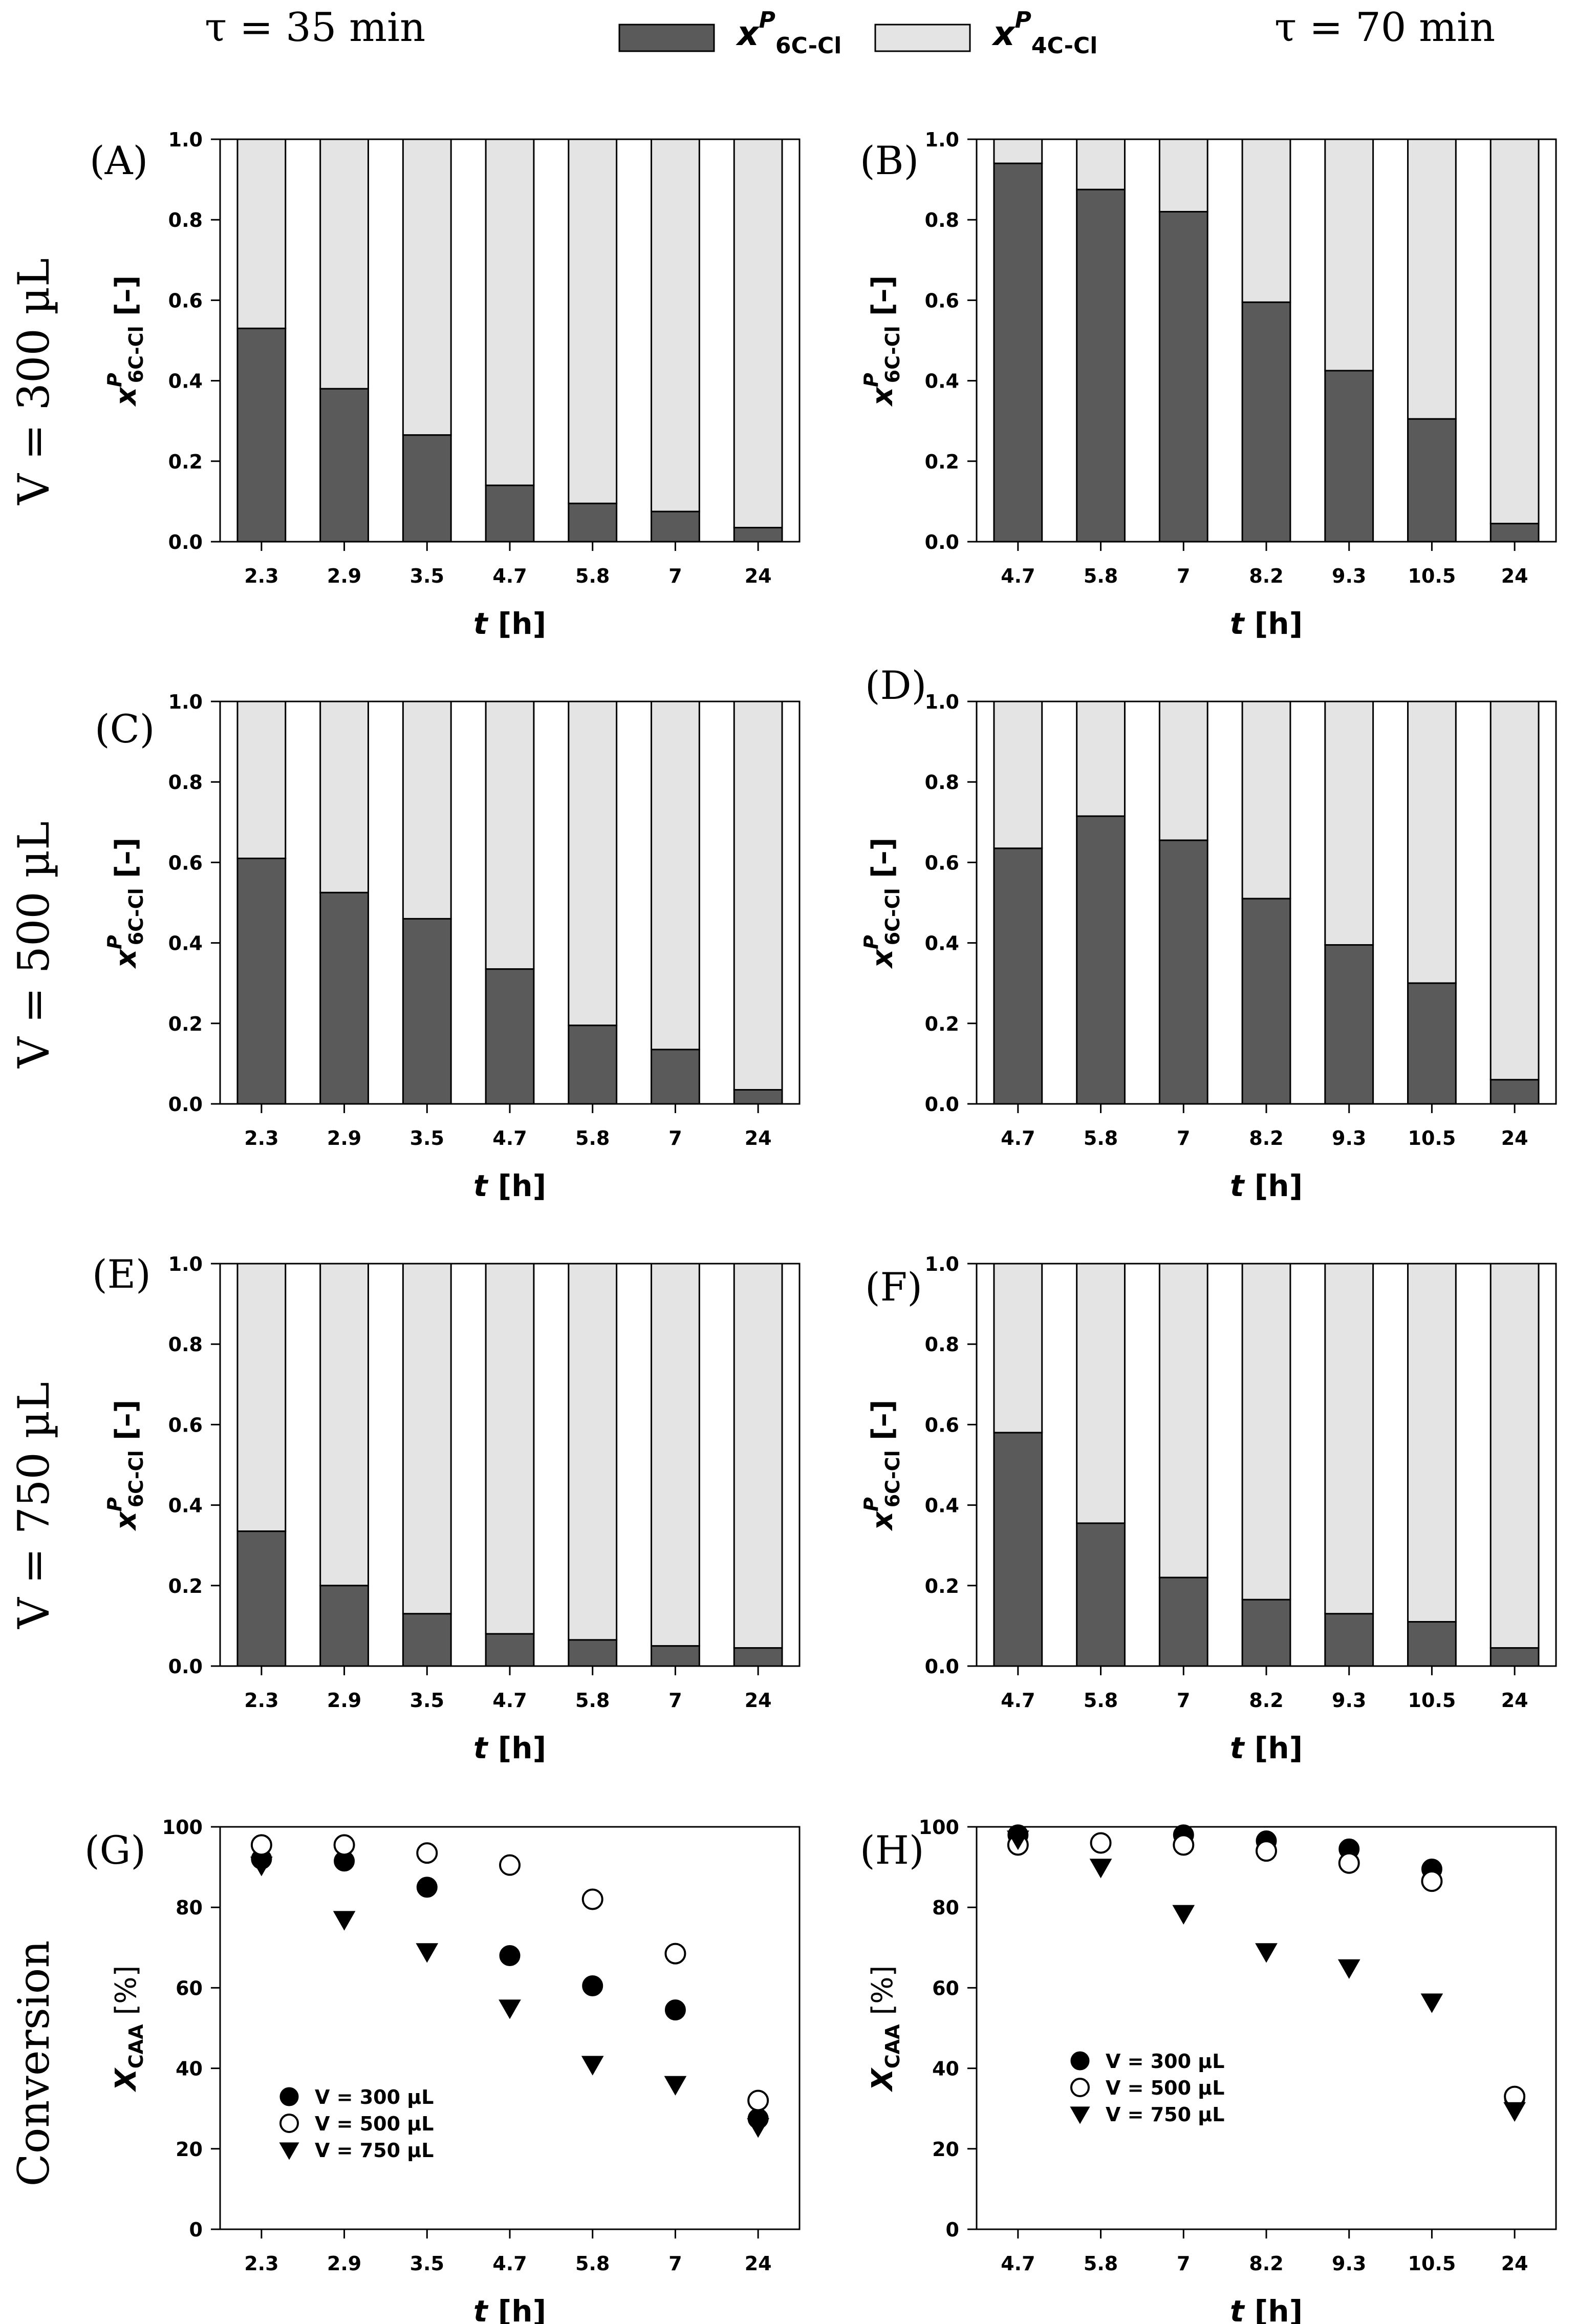 This screenshot has width=1577, height=2324. I want to click on legend-label: V = 500 µL, so click(374, 2124).